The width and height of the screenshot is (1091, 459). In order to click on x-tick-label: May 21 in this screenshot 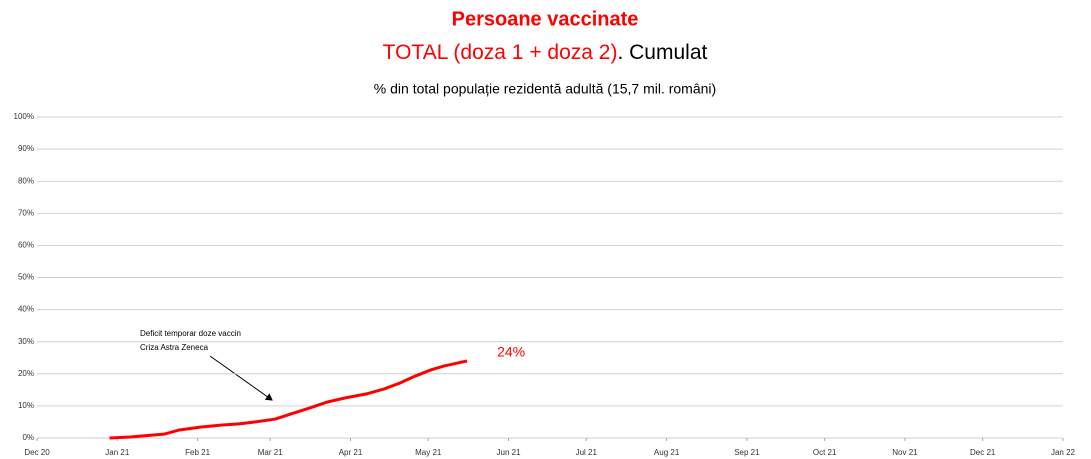, I will do `click(428, 452)`.